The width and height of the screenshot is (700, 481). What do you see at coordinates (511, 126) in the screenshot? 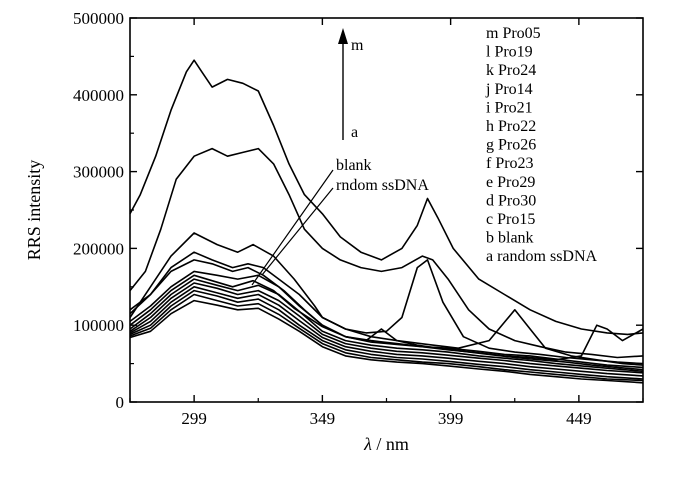
I see `legend-entry: h Pro22` at bounding box center [511, 126].